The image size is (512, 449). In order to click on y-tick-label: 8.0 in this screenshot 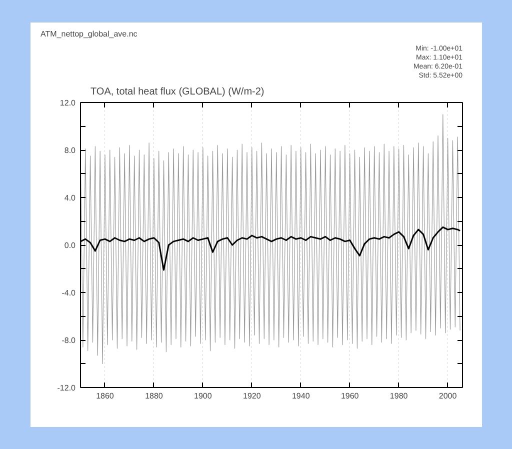, I will do `click(70, 150)`.